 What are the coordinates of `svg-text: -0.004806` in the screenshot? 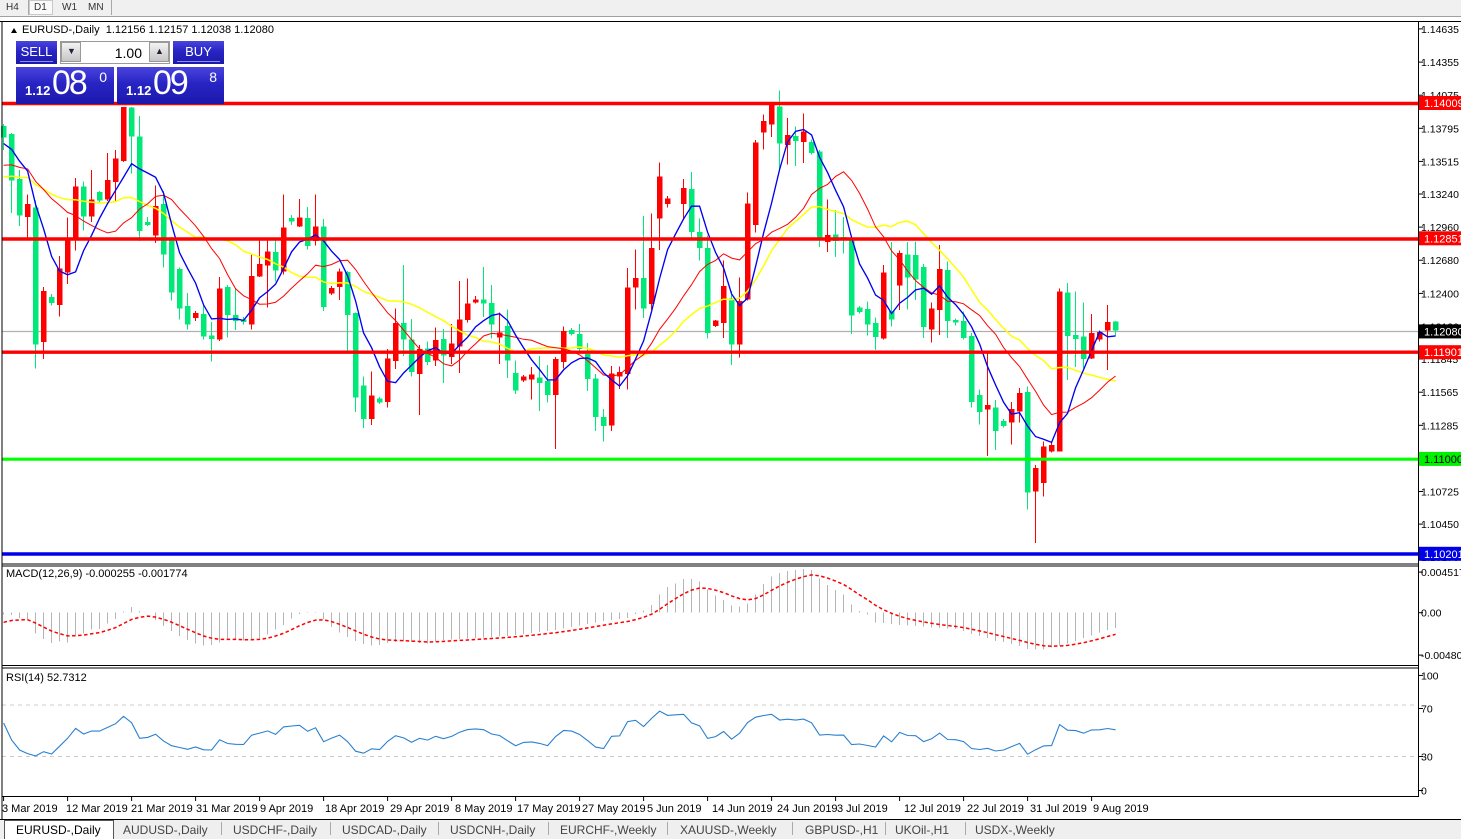 It's located at (1441, 656).